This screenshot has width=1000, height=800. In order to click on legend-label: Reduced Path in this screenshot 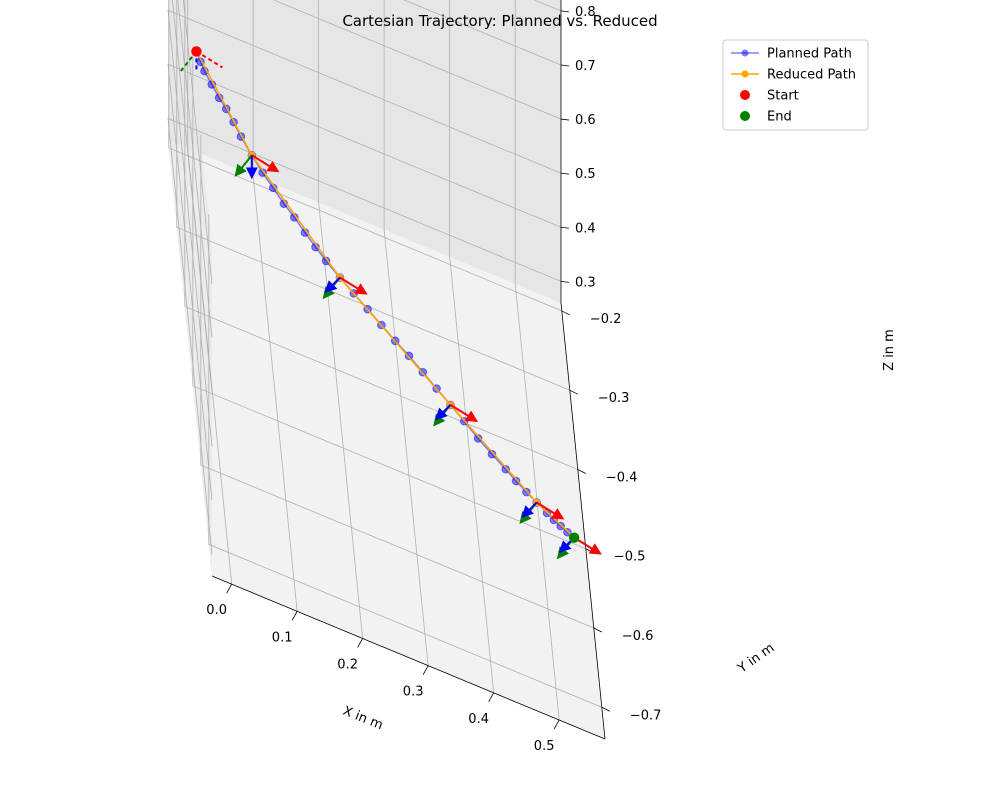, I will do `click(811, 75)`.